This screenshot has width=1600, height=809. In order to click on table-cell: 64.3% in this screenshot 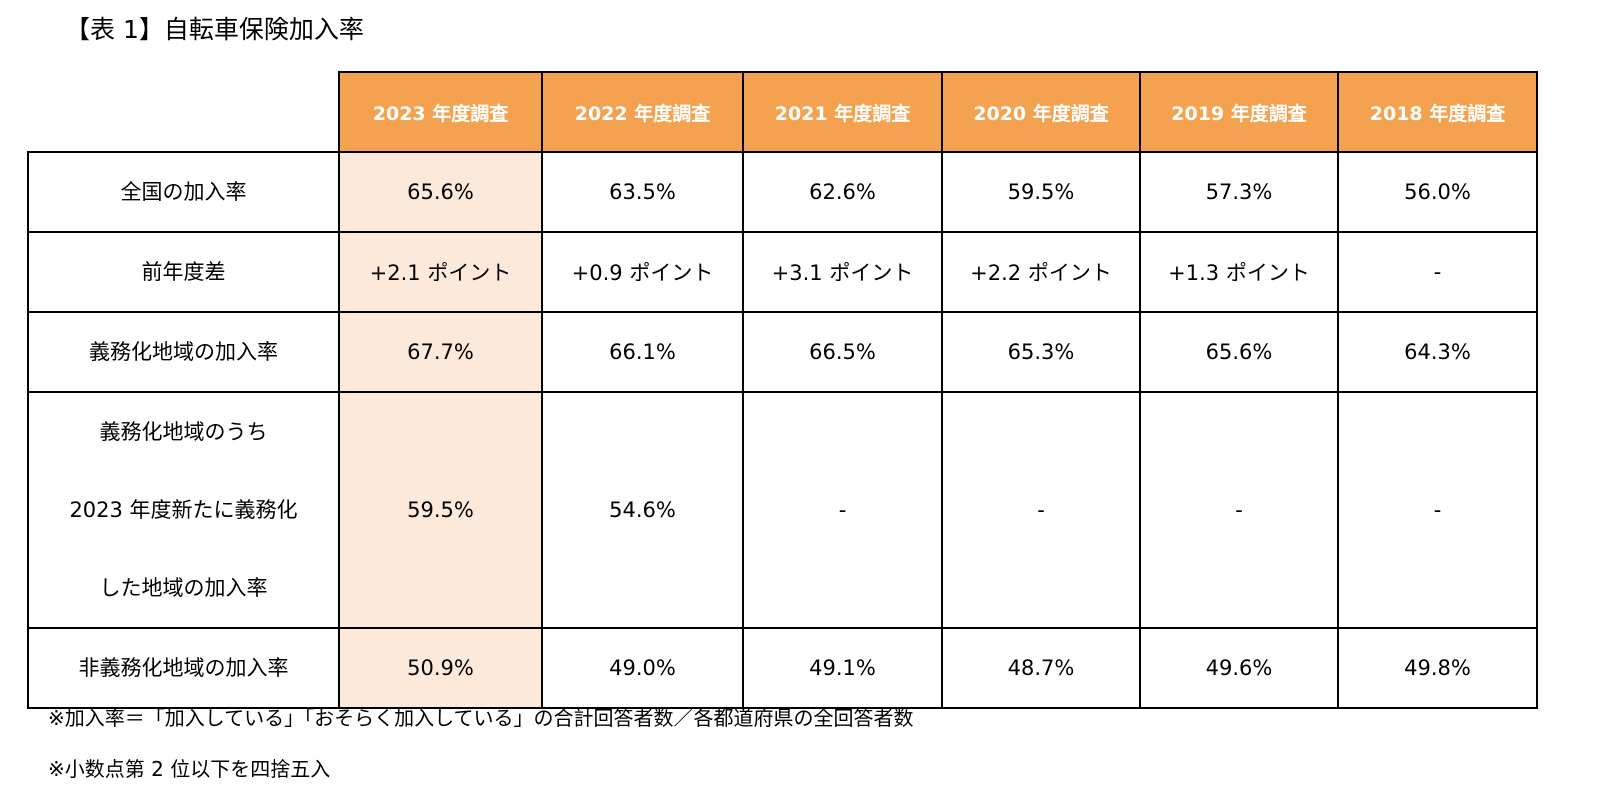, I will do `click(1437, 352)`.